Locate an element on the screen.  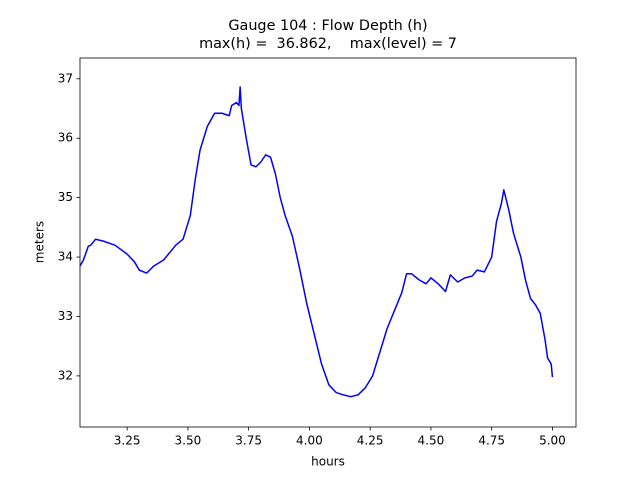
y-tick-label: 36 is located at coordinates (65, 138).